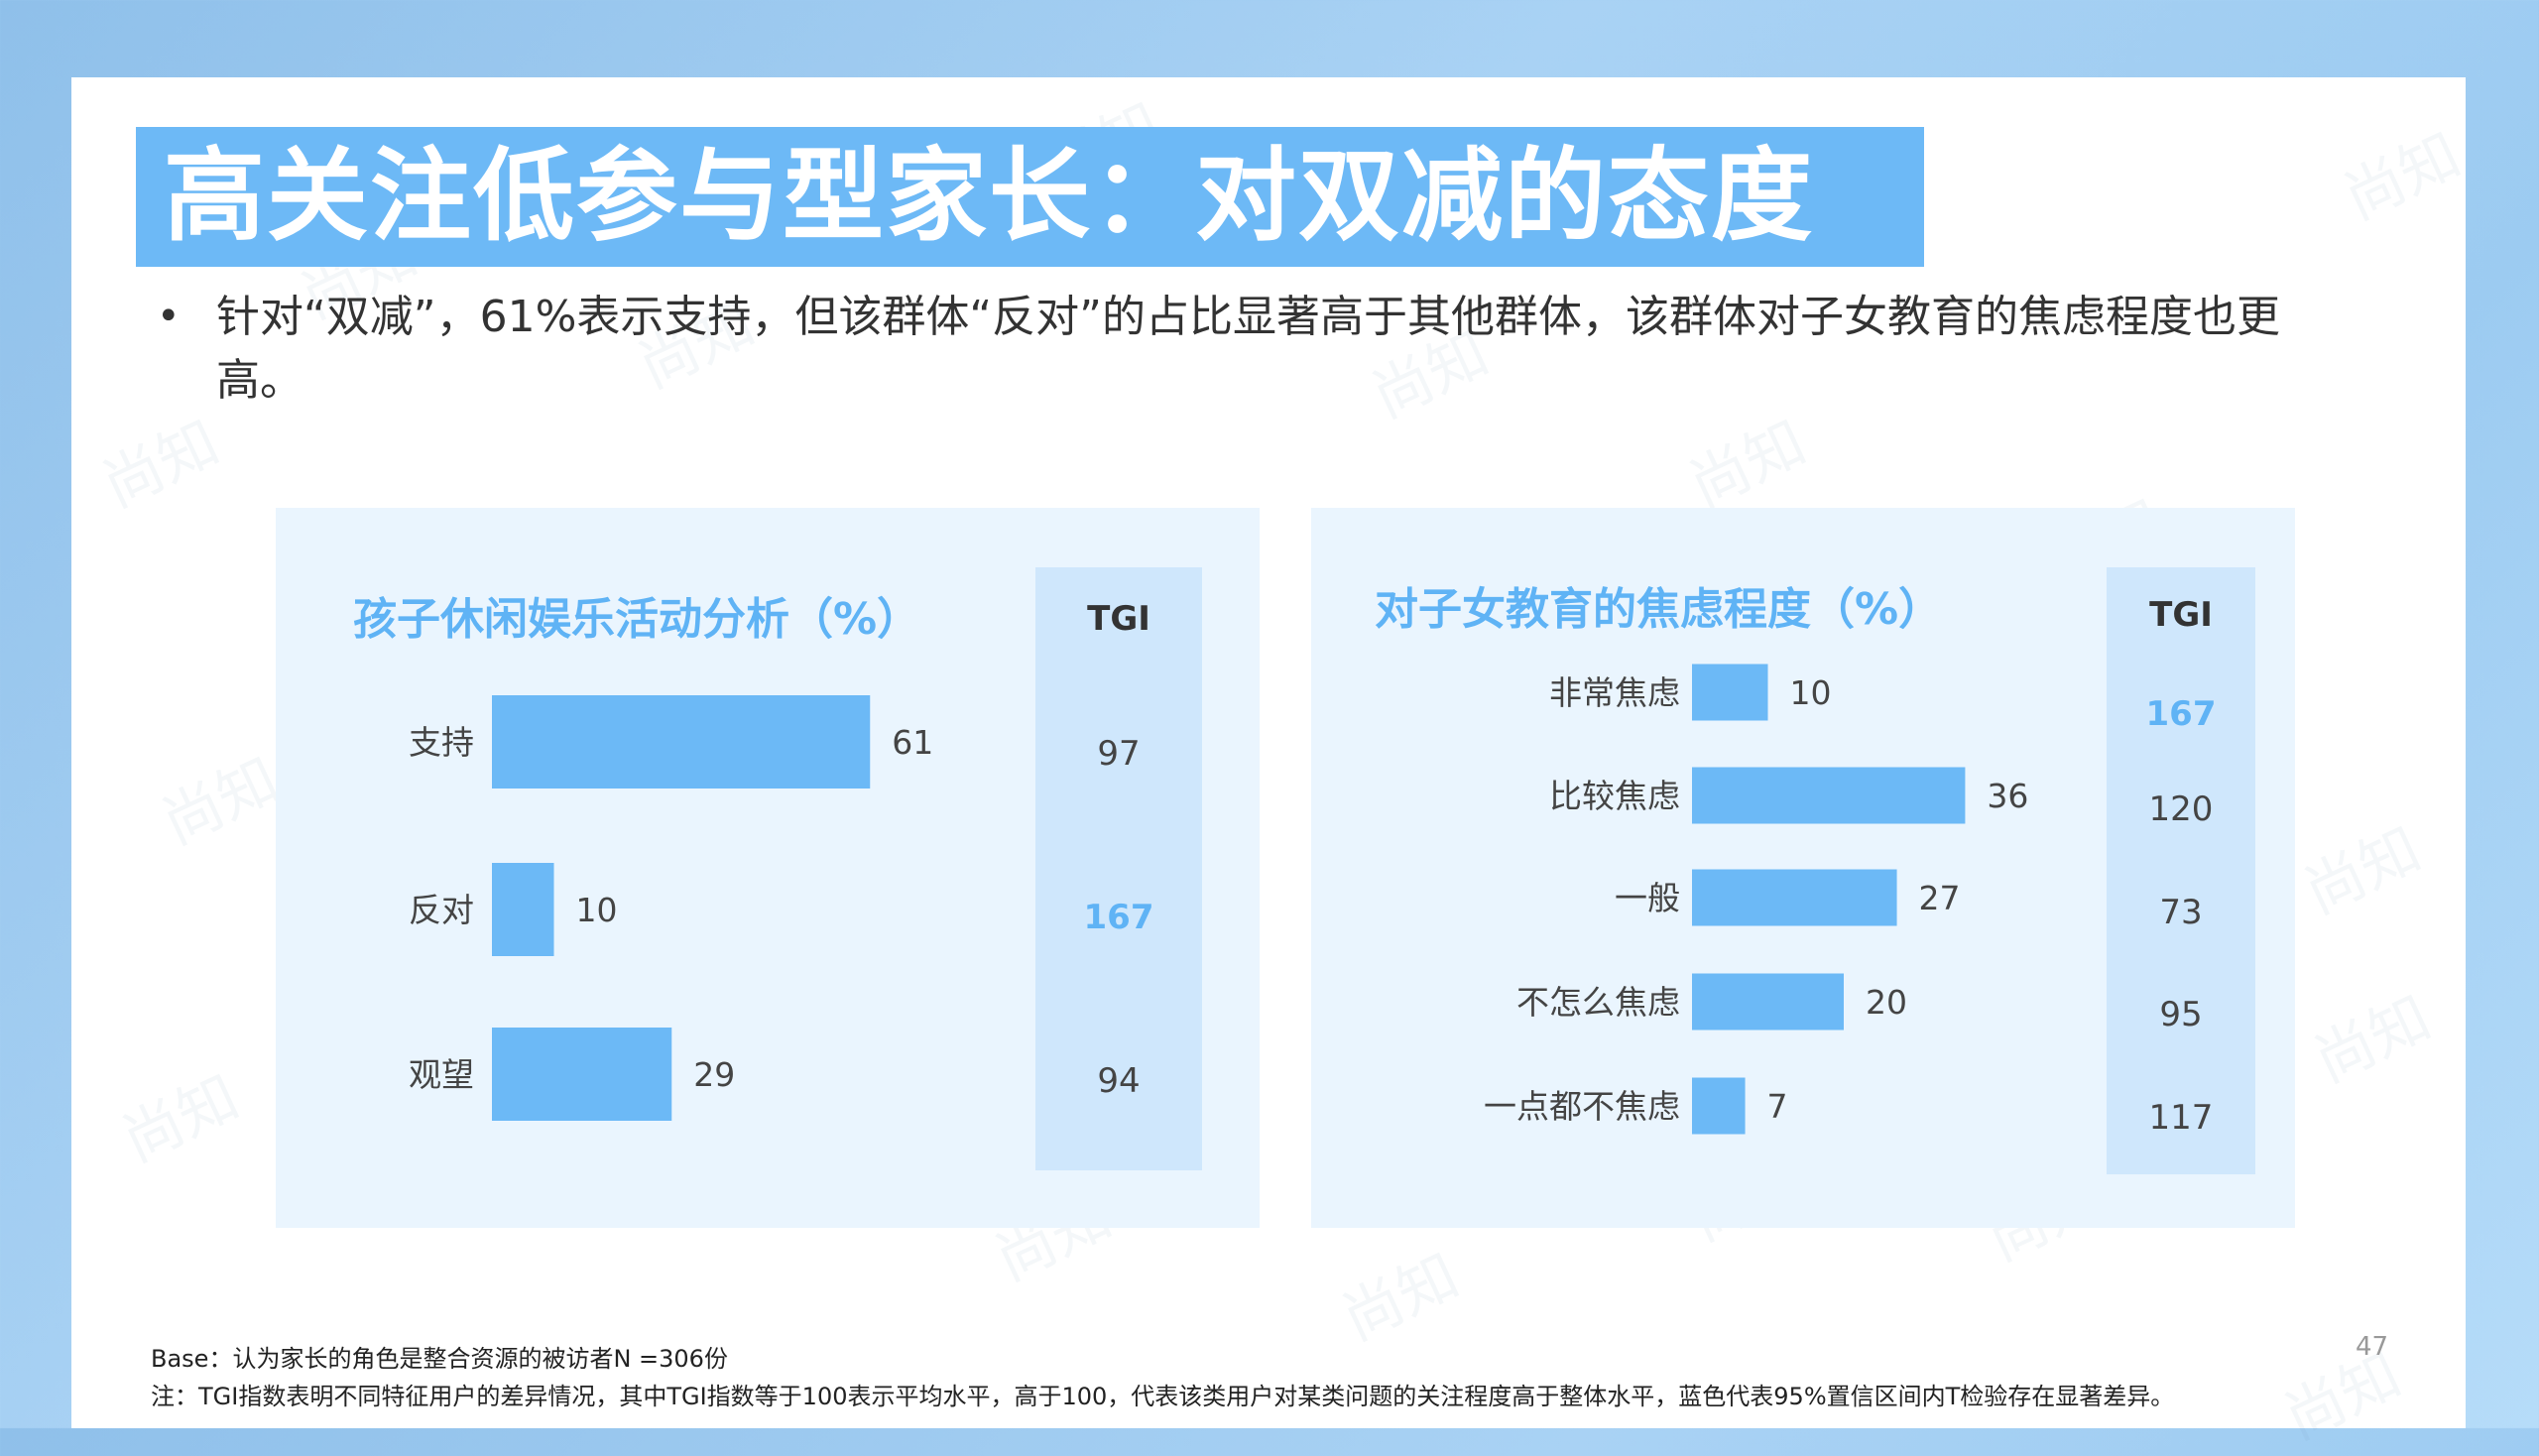  Describe the element at coordinates (714, 1074) in the screenshot. I see `value-label: 29` at that location.